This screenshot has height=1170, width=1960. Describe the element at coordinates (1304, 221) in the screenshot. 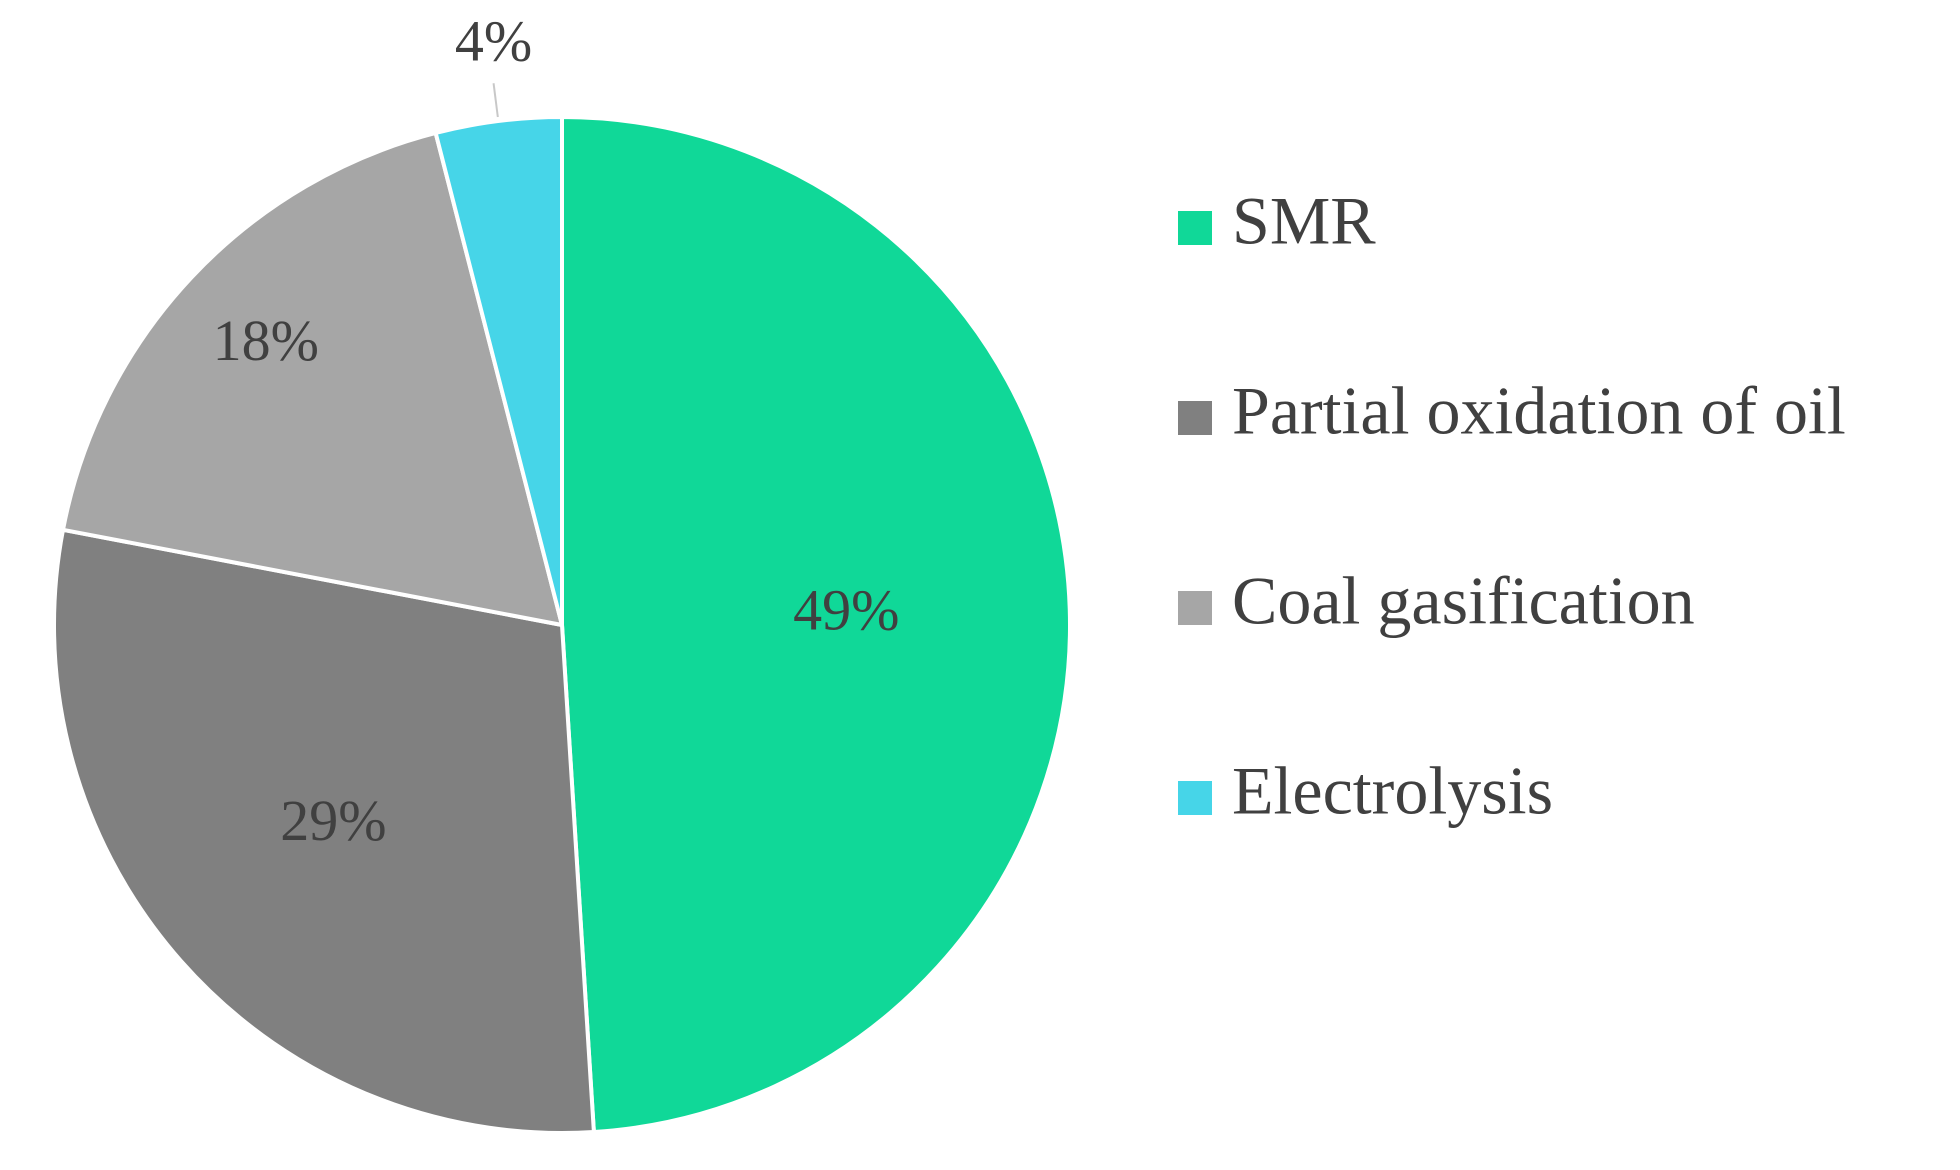

I see `legend-label-smr: SMR` at that location.